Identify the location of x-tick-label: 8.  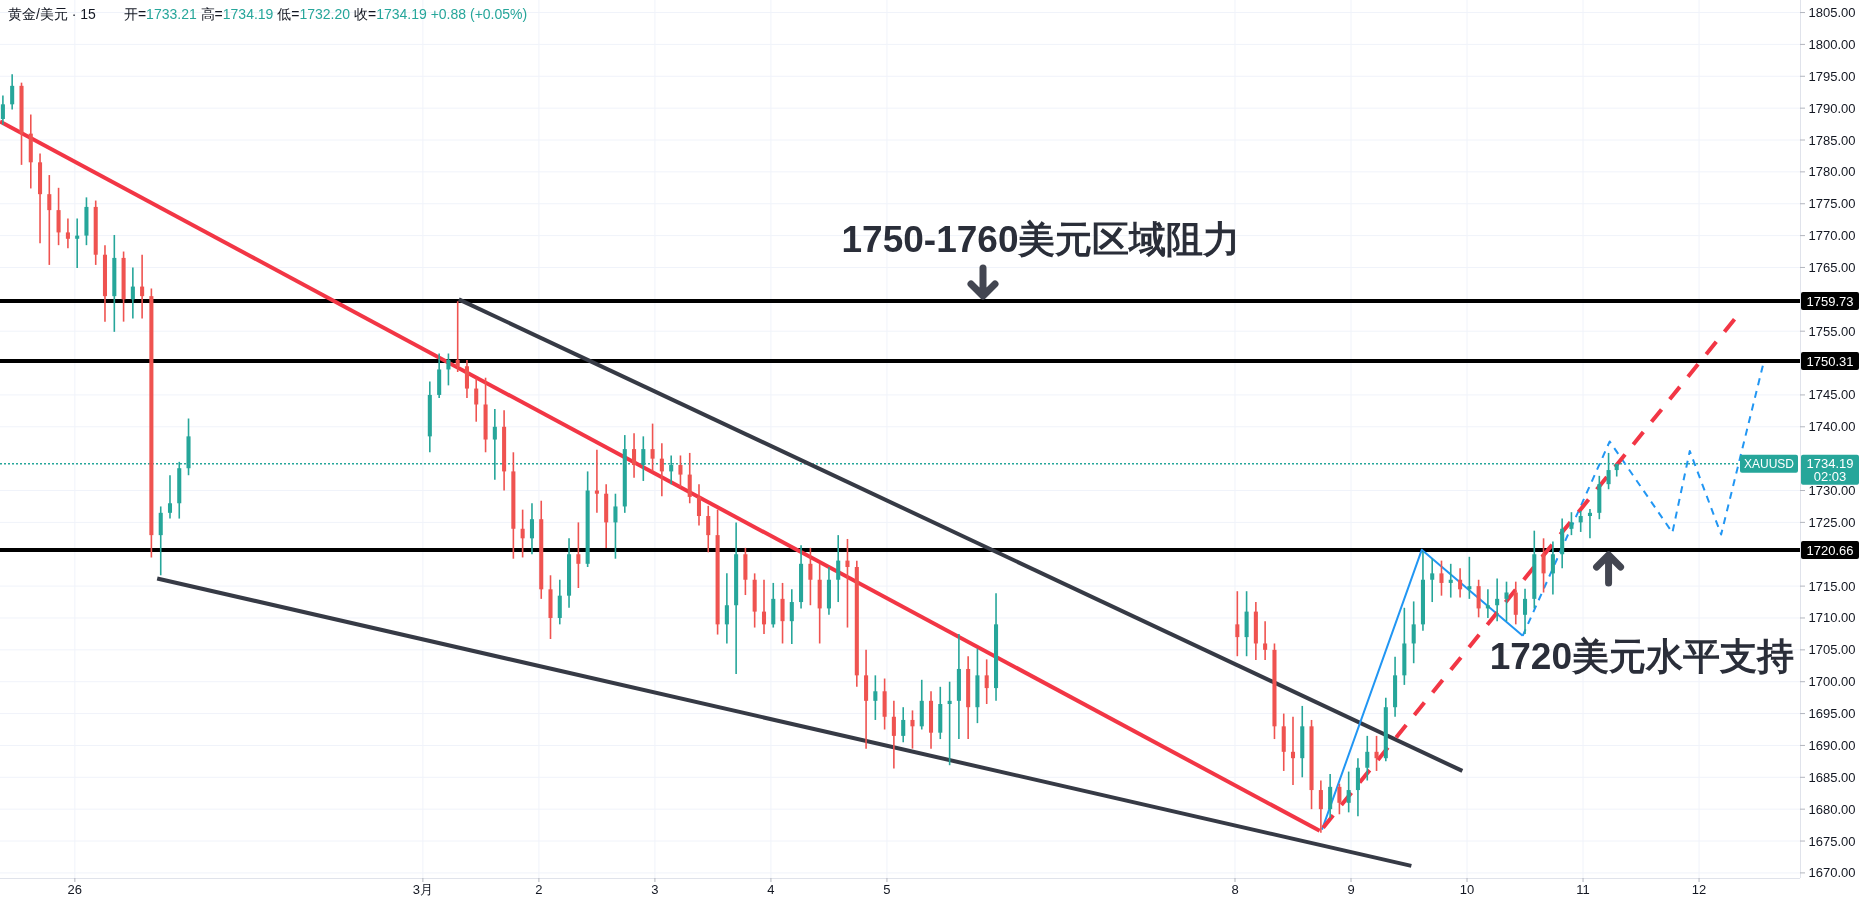
(1235, 889).